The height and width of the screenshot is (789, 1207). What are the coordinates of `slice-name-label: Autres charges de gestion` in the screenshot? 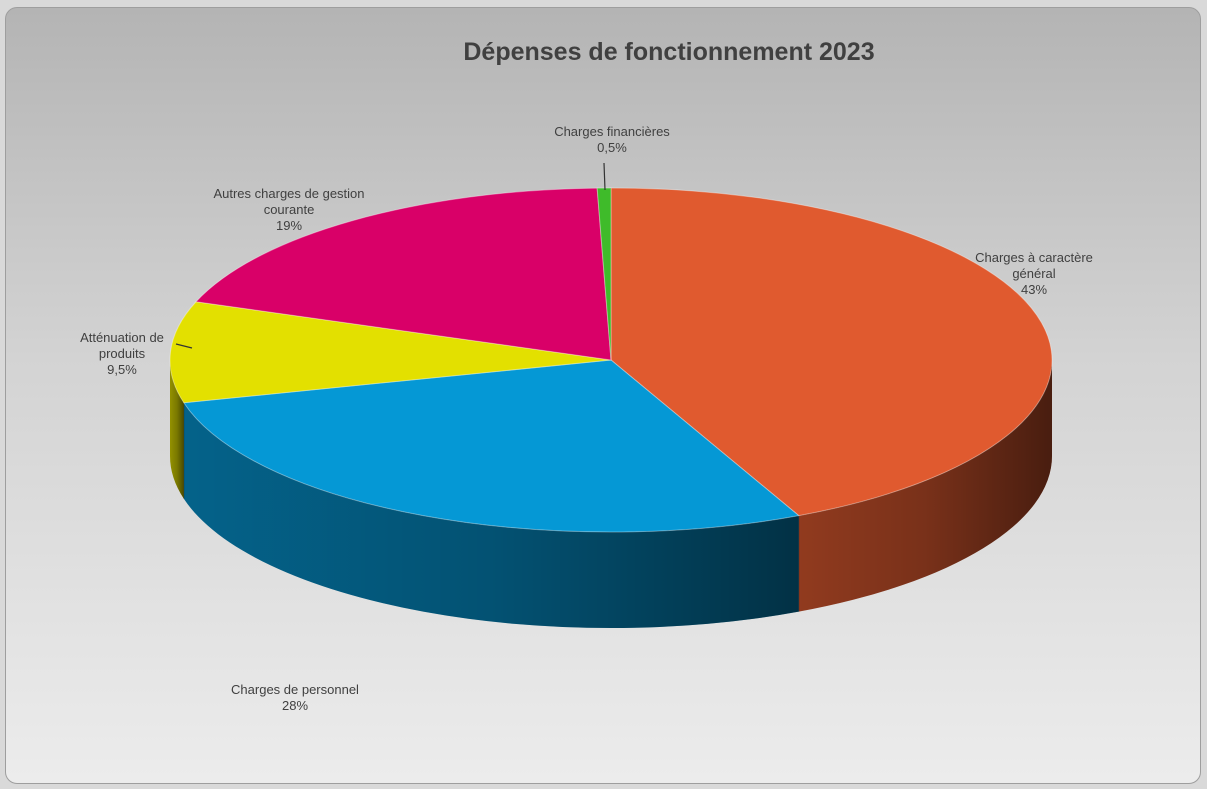 It's located at (288, 193).